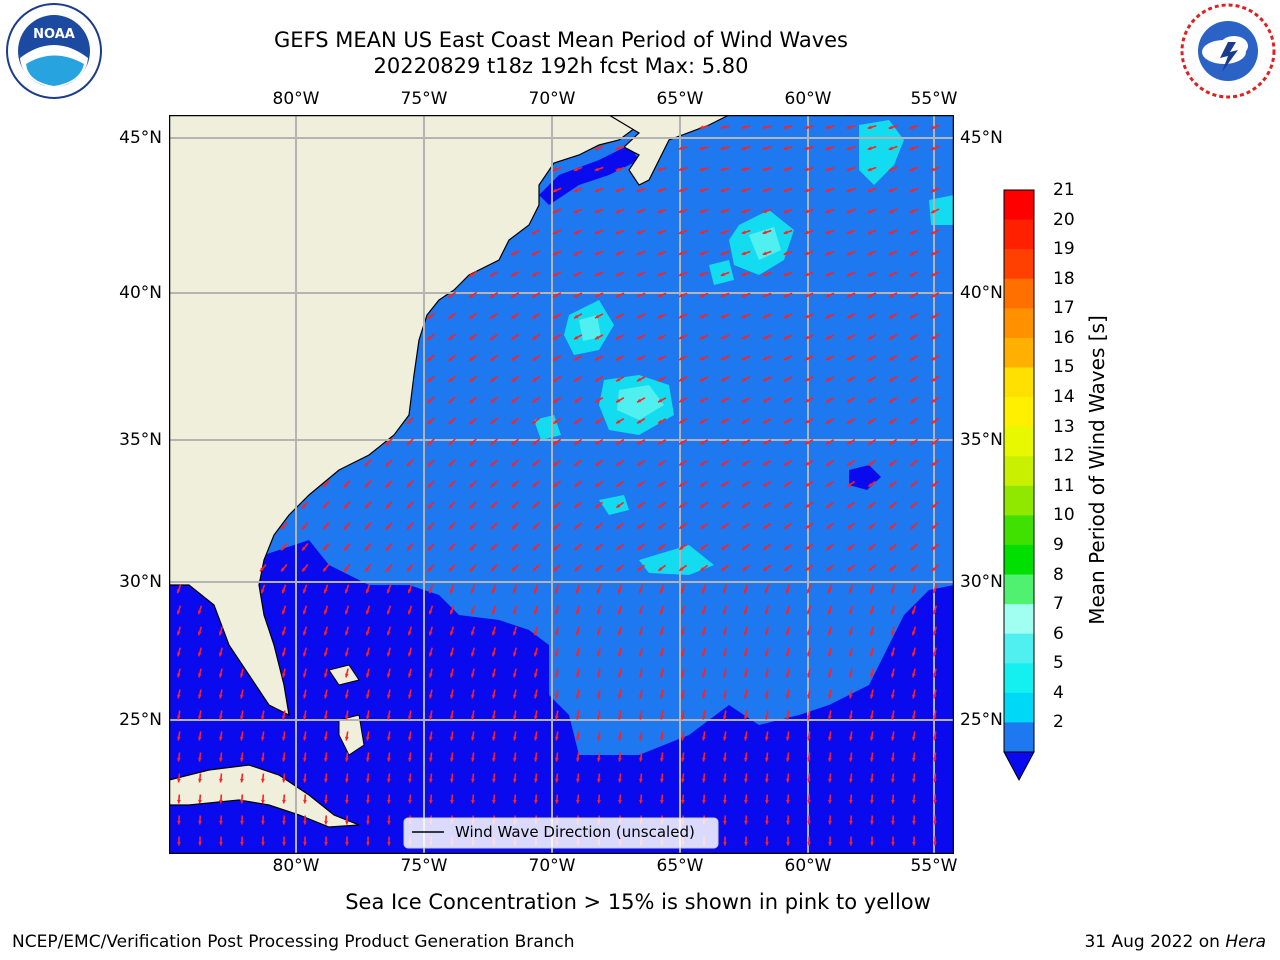 The image size is (1280, 960). I want to click on lon-label-top-75w: 75°W, so click(424, 99).